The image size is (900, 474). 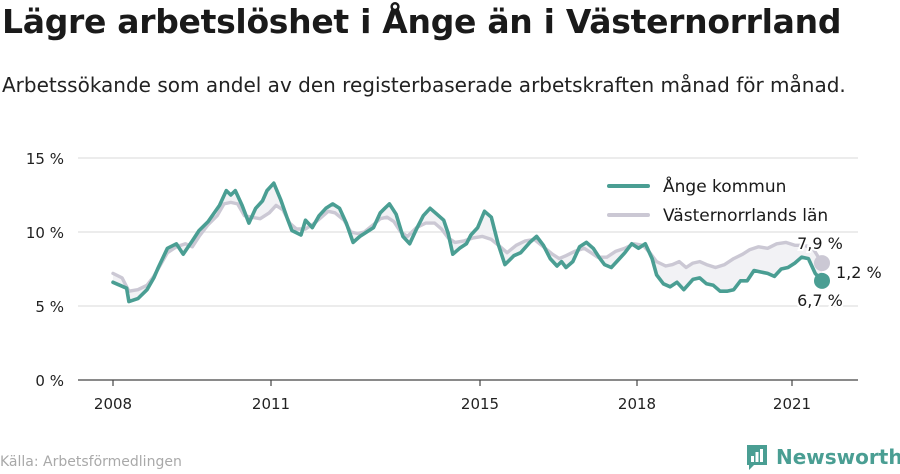 What do you see at coordinates (45, 159) in the screenshot?
I see `y-tick-label: 15 %` at bounding box center [45, 159].